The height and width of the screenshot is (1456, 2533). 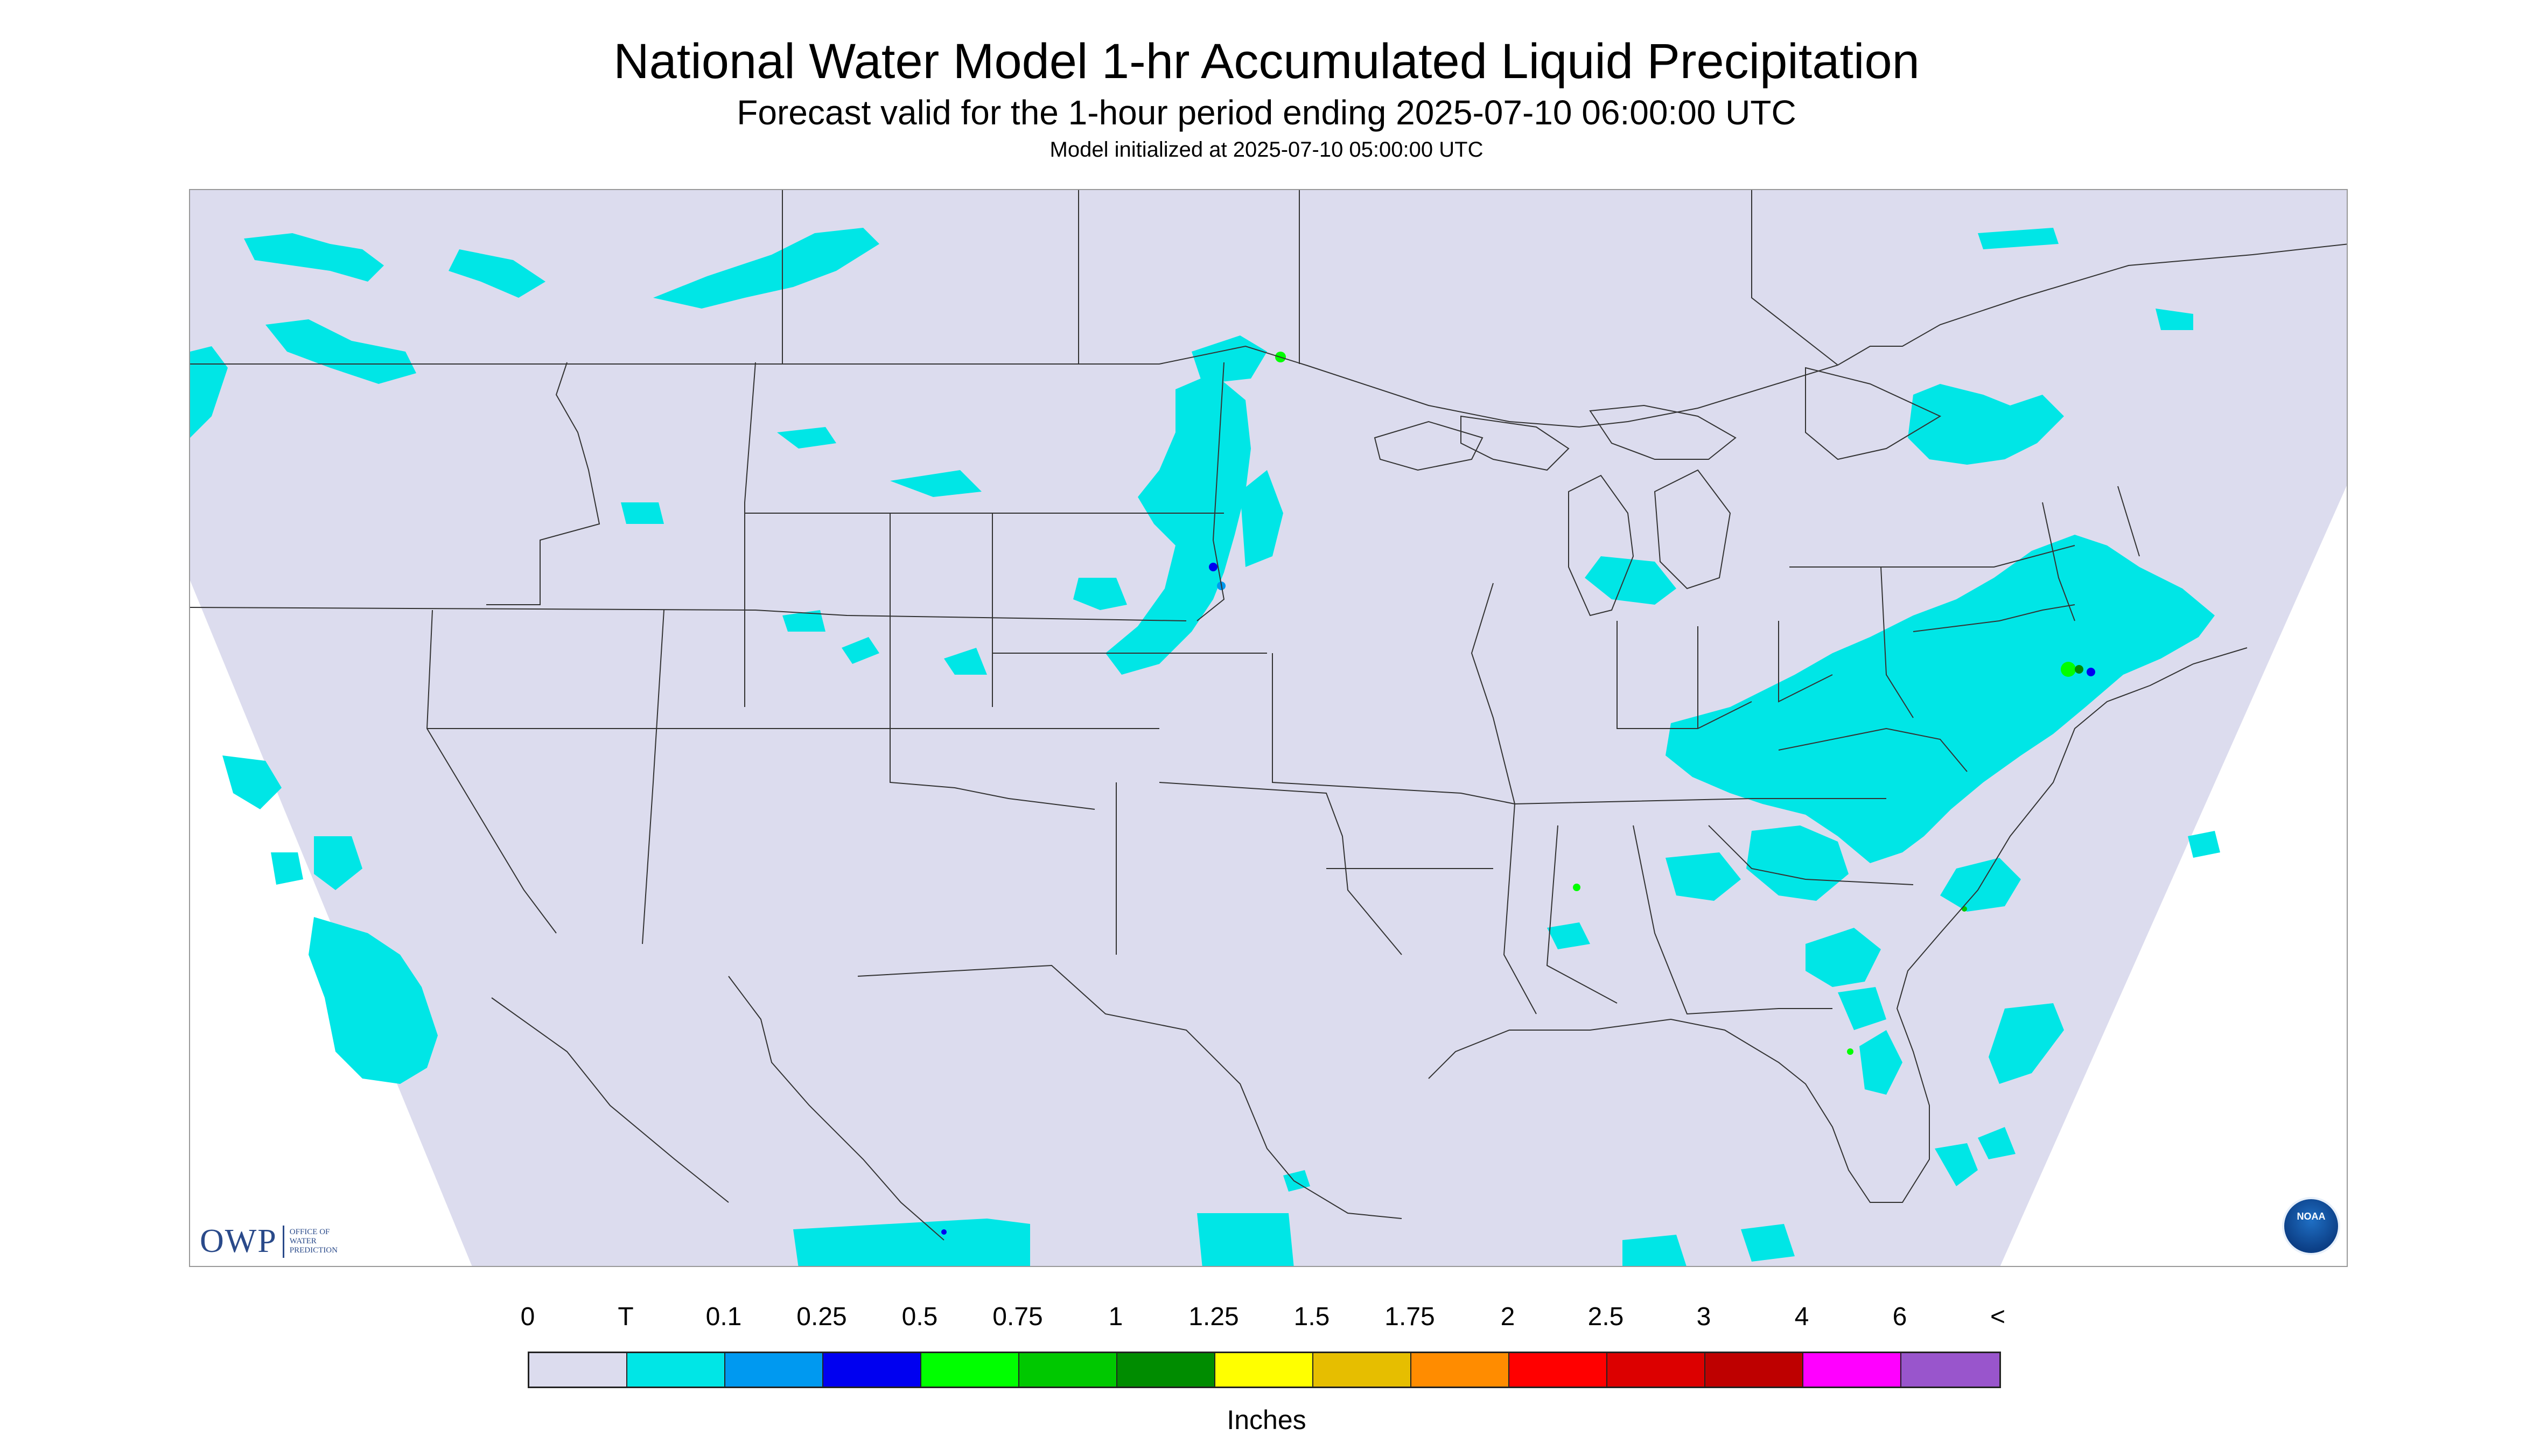 What do you see at coordinates (822, 1317) in the screenshot?
I see `legend-label: 0.25` at bounding box center [822, 1317].